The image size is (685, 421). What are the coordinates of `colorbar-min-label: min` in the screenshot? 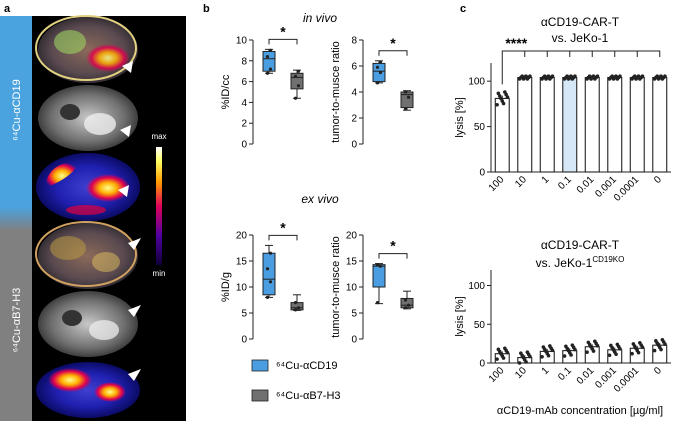 It's located at (159, 273).